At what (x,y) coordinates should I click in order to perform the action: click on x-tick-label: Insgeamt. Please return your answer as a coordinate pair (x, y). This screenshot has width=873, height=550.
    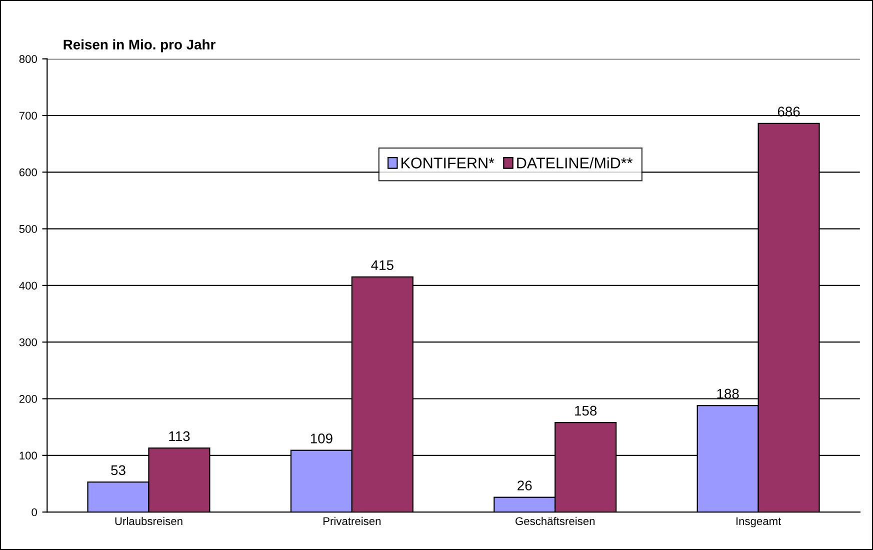
    Looking at the image, I should click on (759, 522).